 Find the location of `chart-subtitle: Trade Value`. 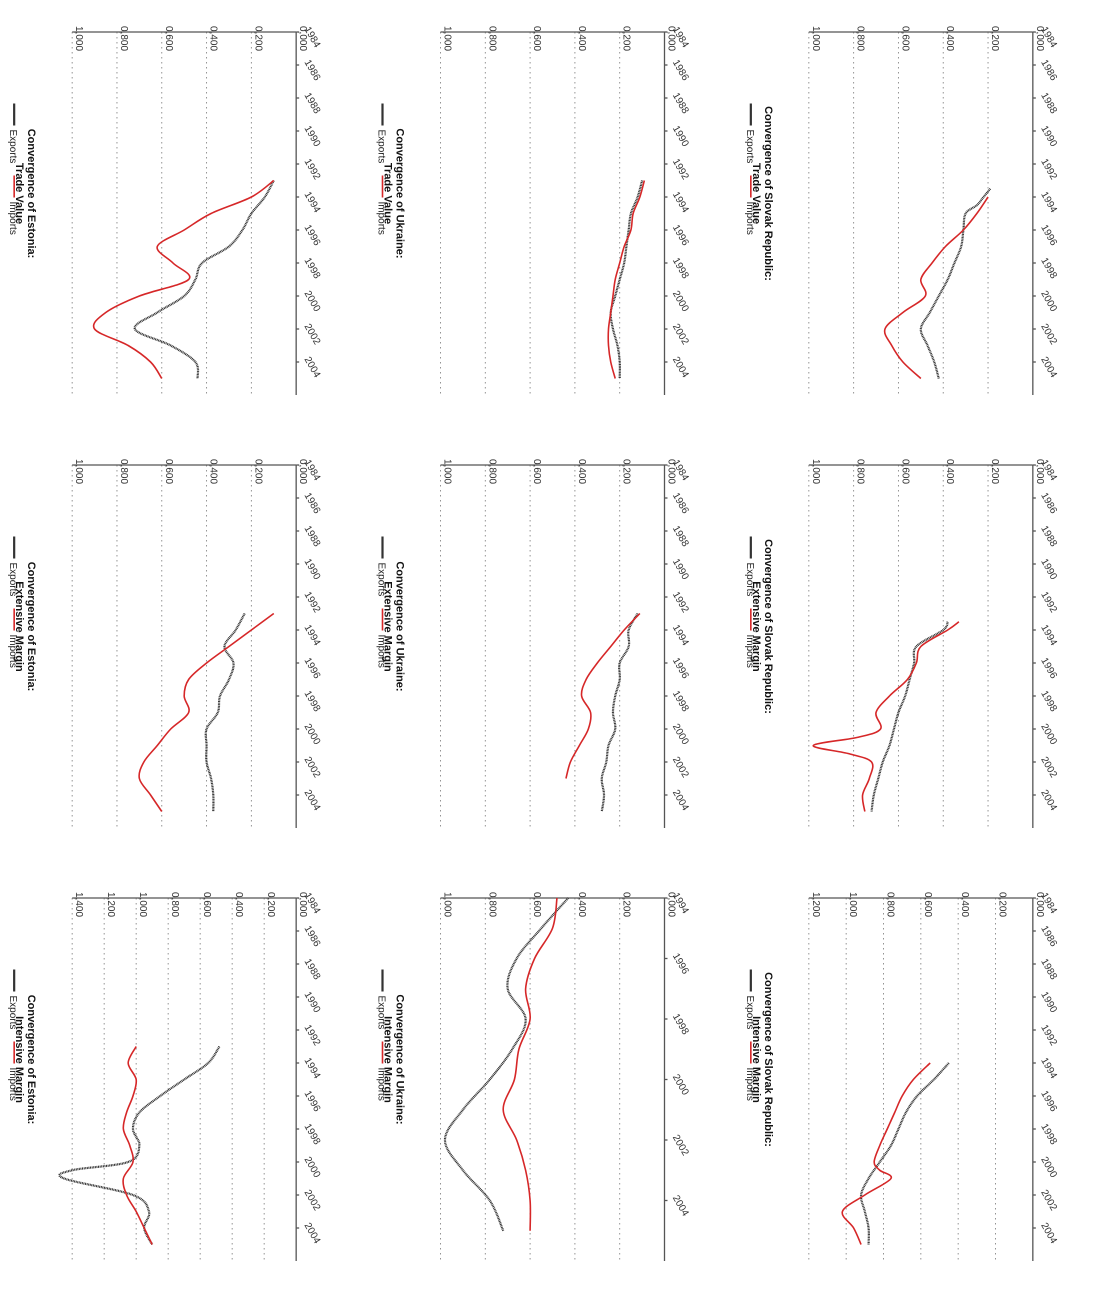

chart-subtitle: Trade Value is located at coordinates (19, 193).